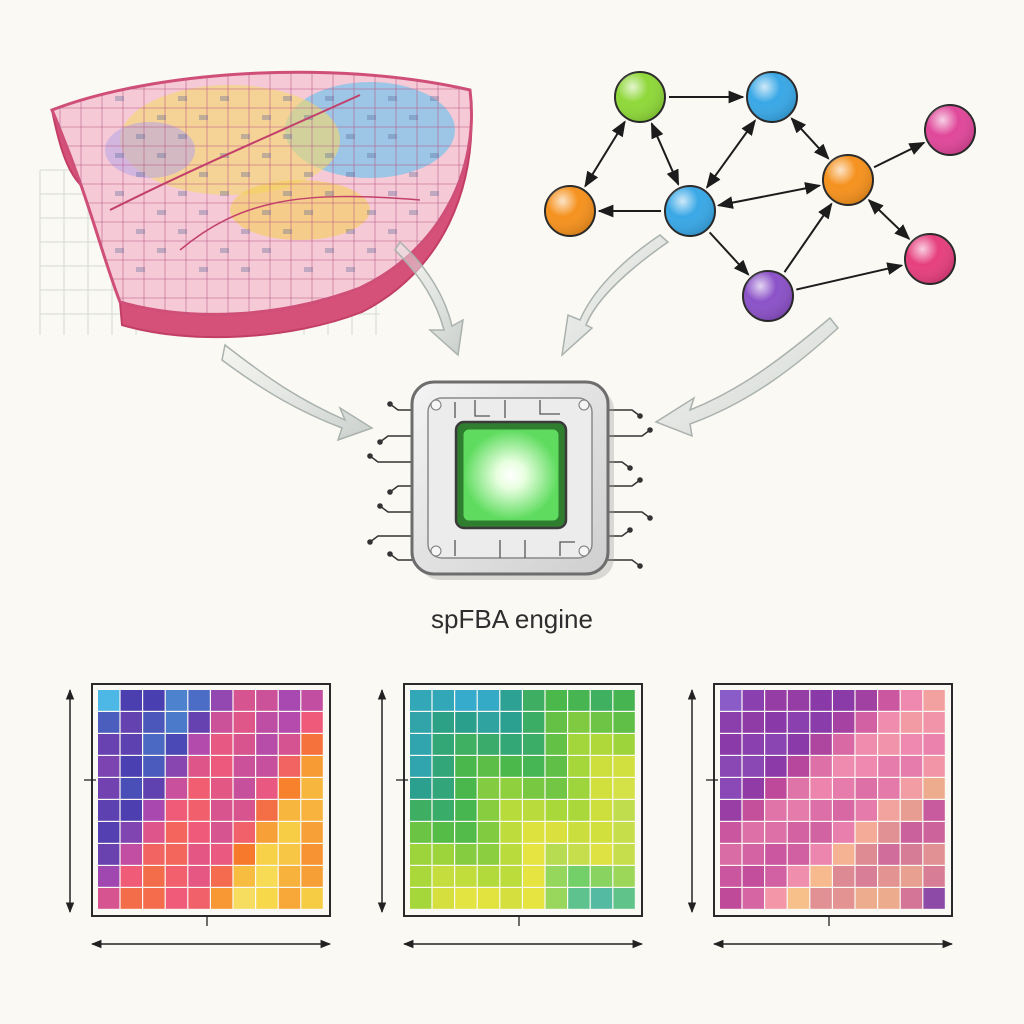 This screenshot has height=1024, width=1024. I want to click on network-edge, so click(665, 154).